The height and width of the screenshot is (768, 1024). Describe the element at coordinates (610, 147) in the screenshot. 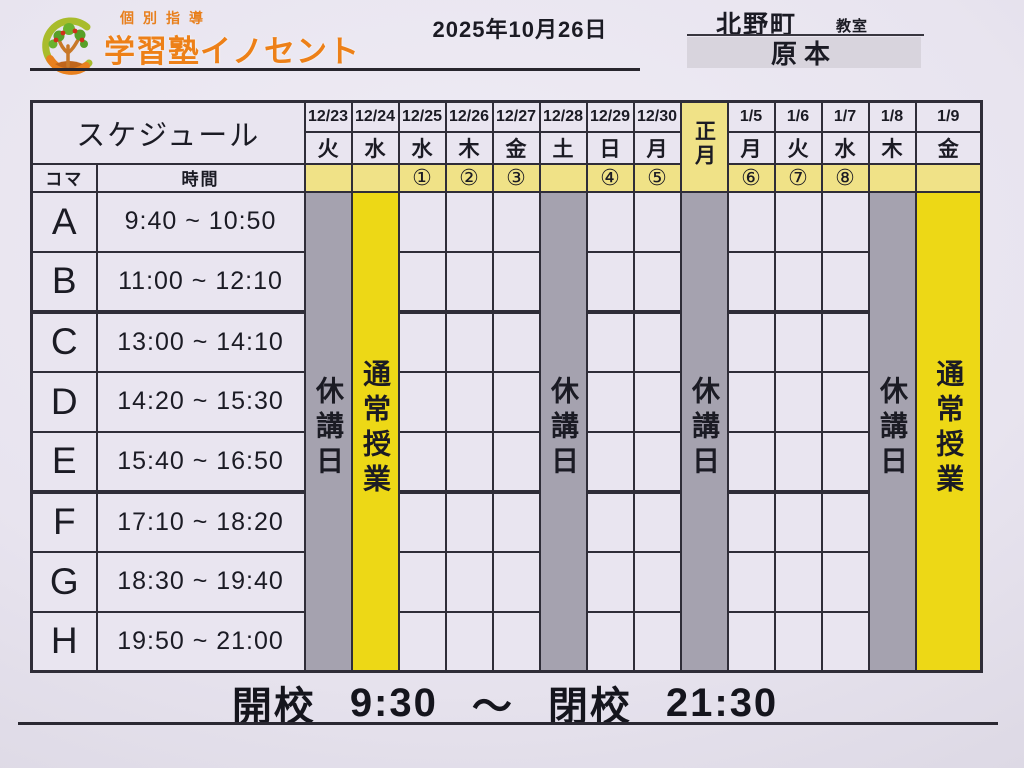

I see `weekday-cell: 日` at that location.